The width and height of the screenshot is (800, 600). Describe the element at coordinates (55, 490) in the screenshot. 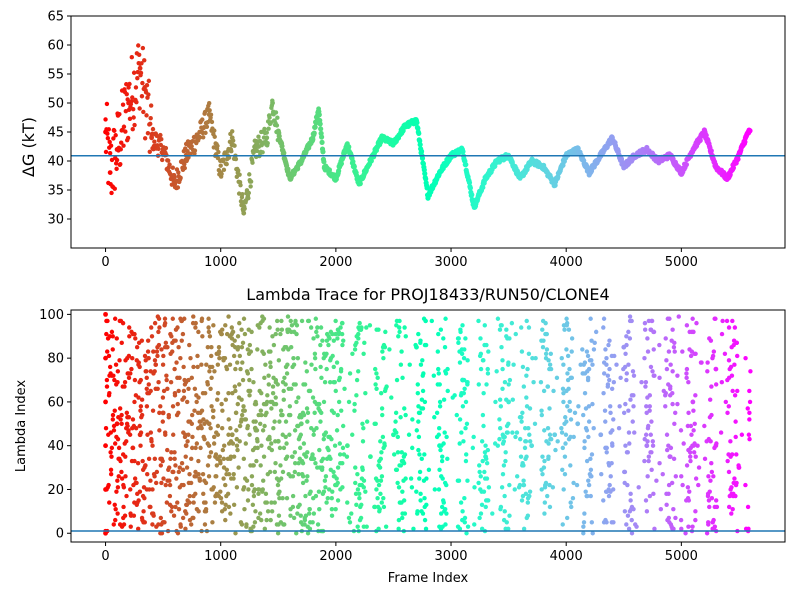

I see `lambda-y-tick-label: 20` at that location.